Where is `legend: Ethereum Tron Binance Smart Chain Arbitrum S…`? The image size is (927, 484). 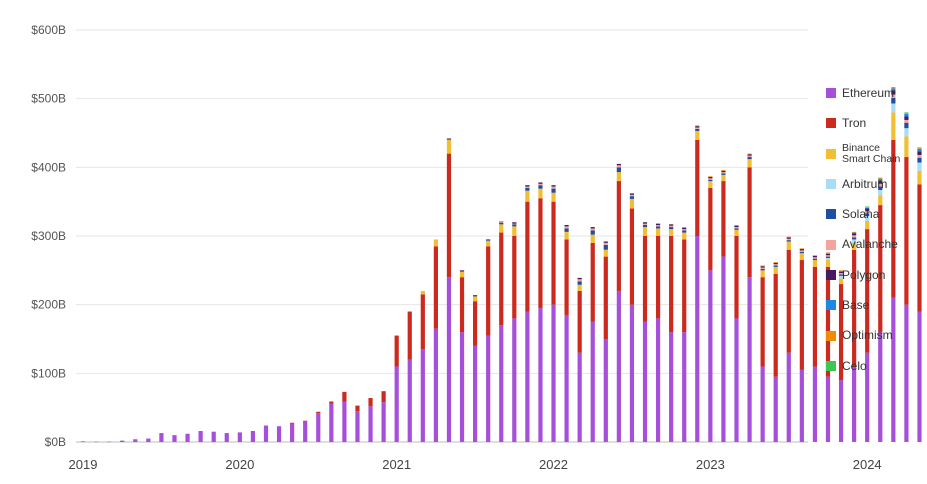 legend: Ethereum Tron Binance Smart Chain Arbitrum S… is located at coordinates (876, 229).